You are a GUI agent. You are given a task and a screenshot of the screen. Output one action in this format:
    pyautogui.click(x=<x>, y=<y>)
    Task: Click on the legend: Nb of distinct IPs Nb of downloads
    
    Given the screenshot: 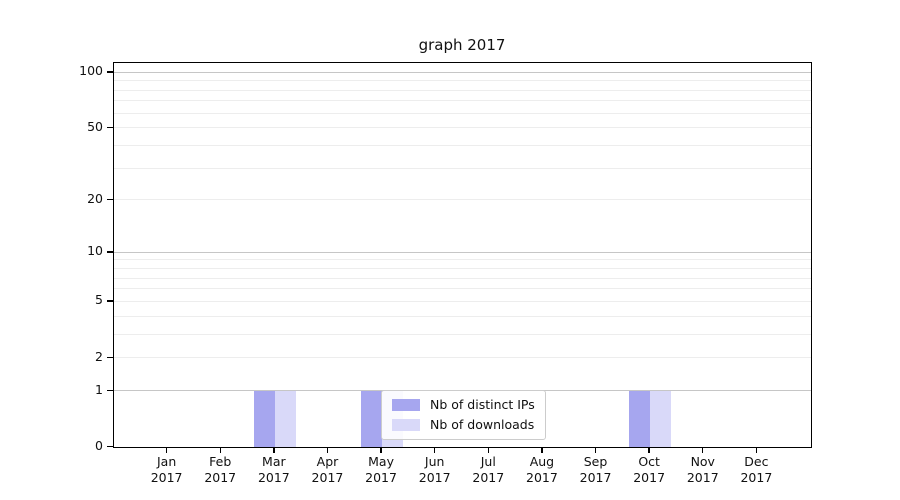 What is the action you would take?
    pyautogui.click(x=463, y=415)
    